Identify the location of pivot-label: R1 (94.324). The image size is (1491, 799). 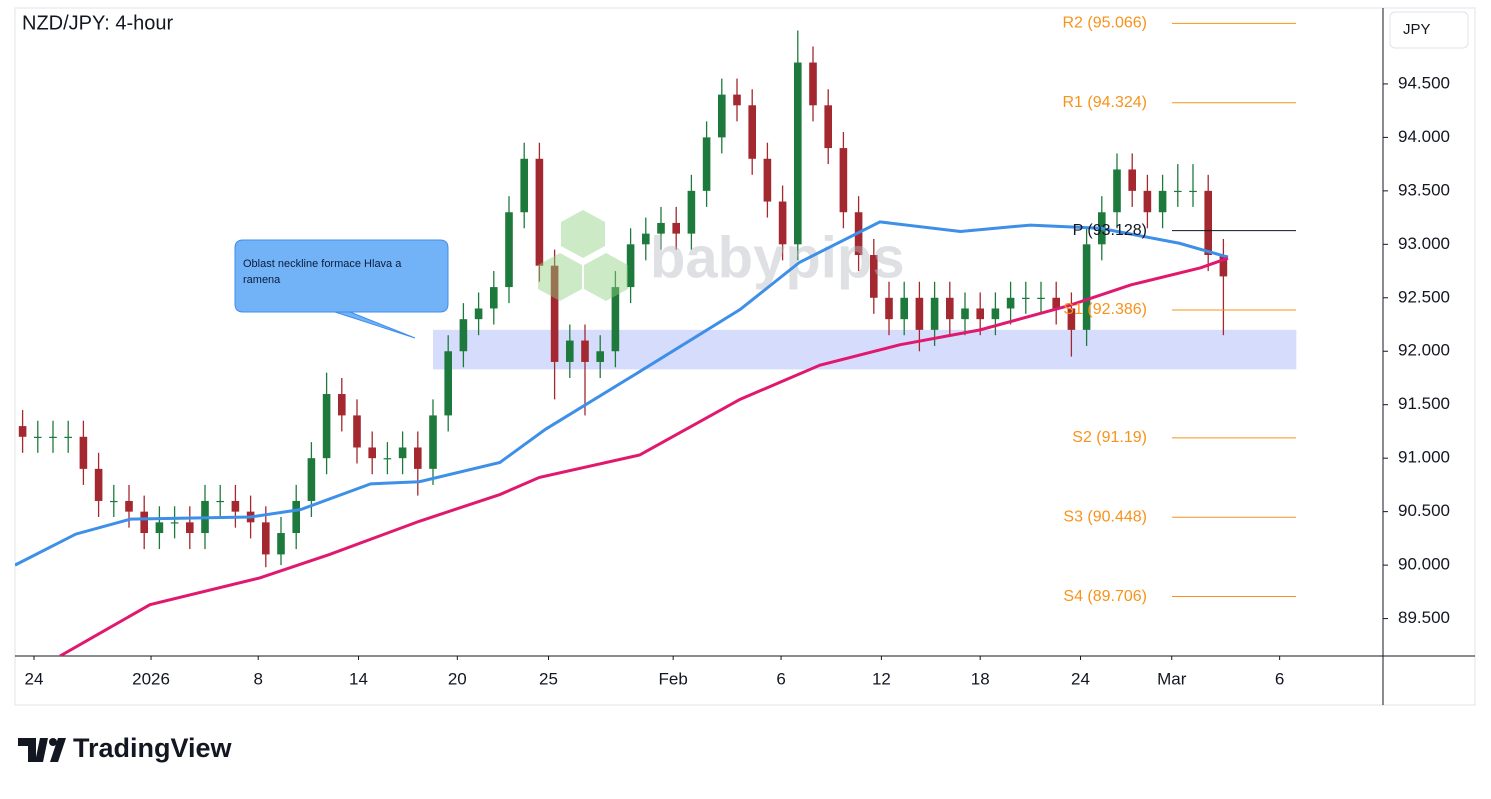
(1105, 102).